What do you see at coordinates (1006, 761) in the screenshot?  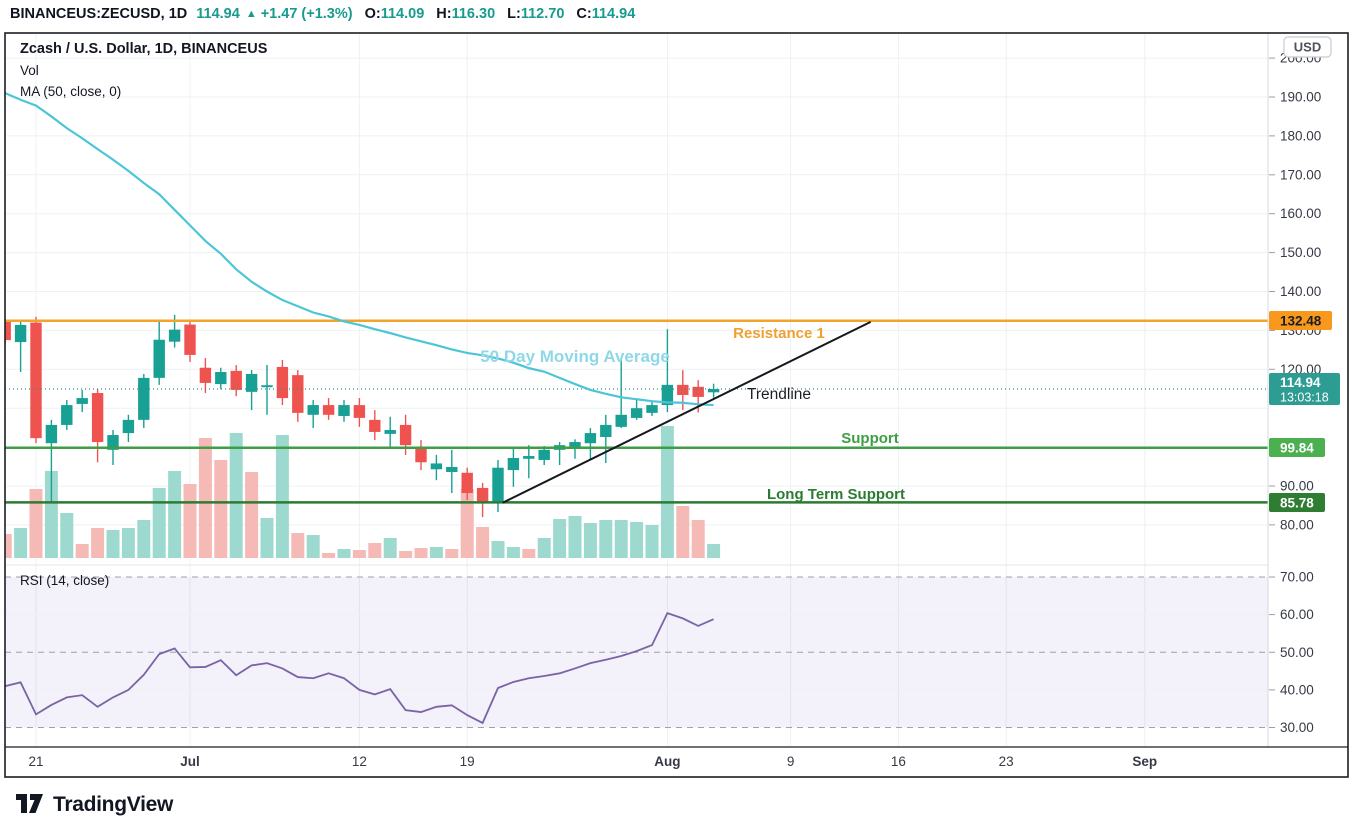 I see `time-tick-label: 23` at bounding box center [1006, 761].